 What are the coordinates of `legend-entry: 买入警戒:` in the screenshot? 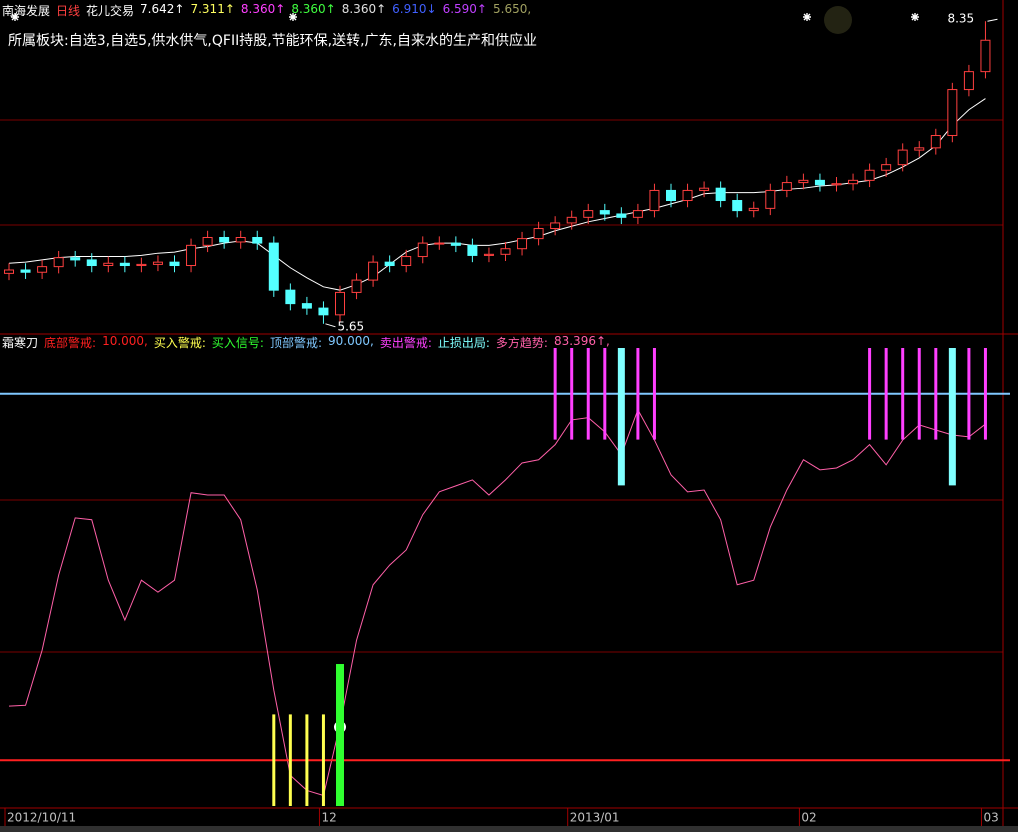 It's located at (179, 343).